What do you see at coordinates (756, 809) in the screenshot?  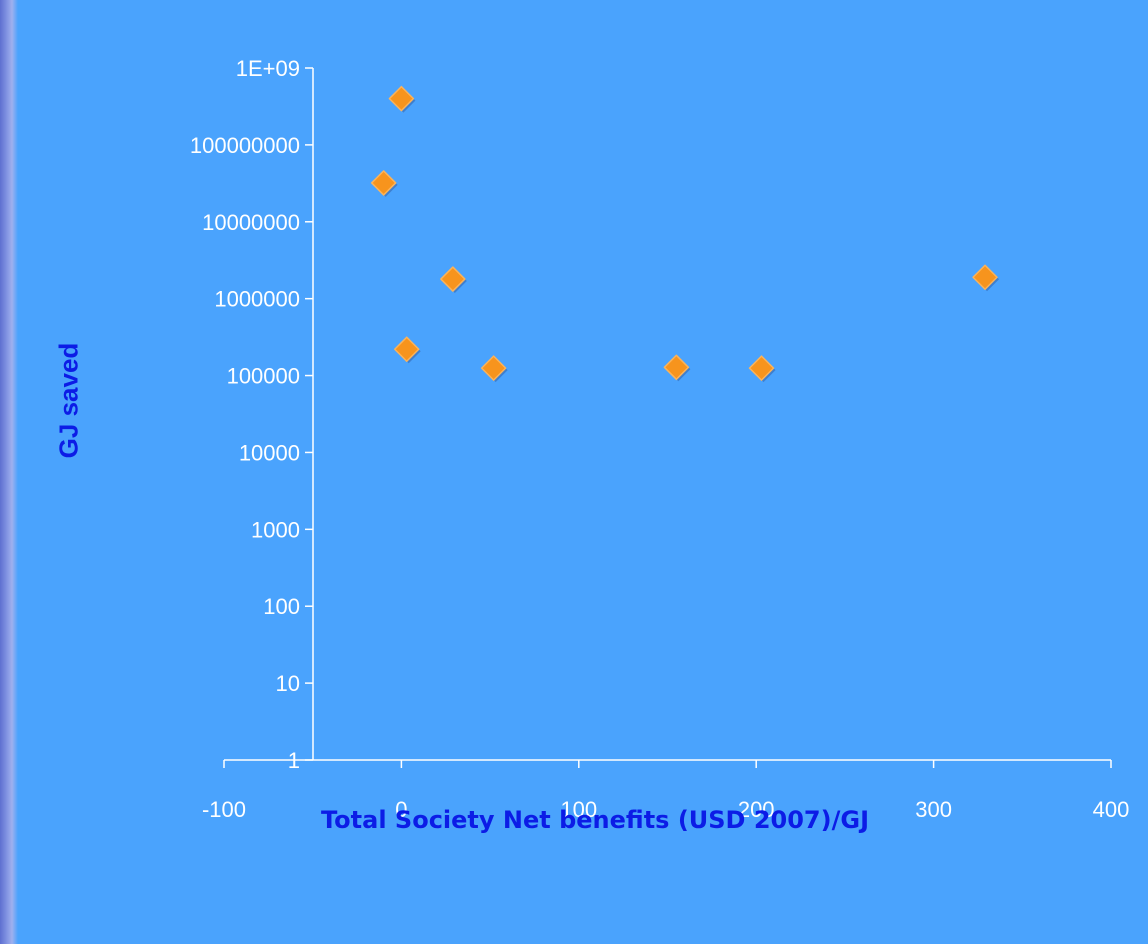 I see `x-tick-label: 200` at bounding box center [756, 809].